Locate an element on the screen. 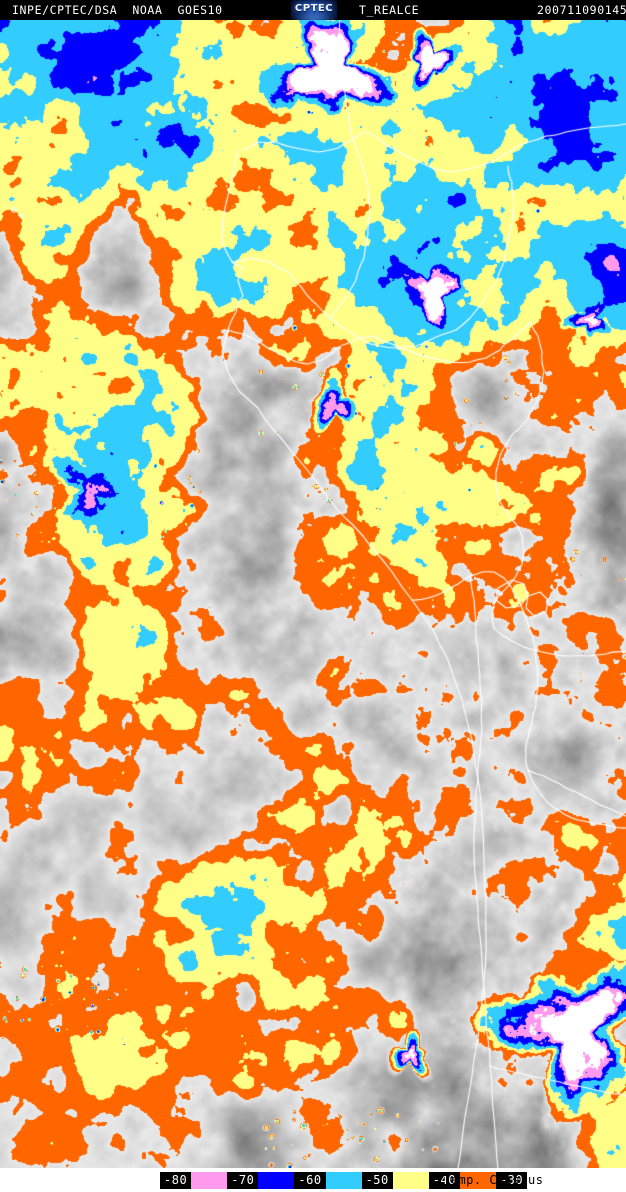 This screenshot has width=626, height=1192. legend-label-minus40: -40 is located at coordinates (444, 1180).